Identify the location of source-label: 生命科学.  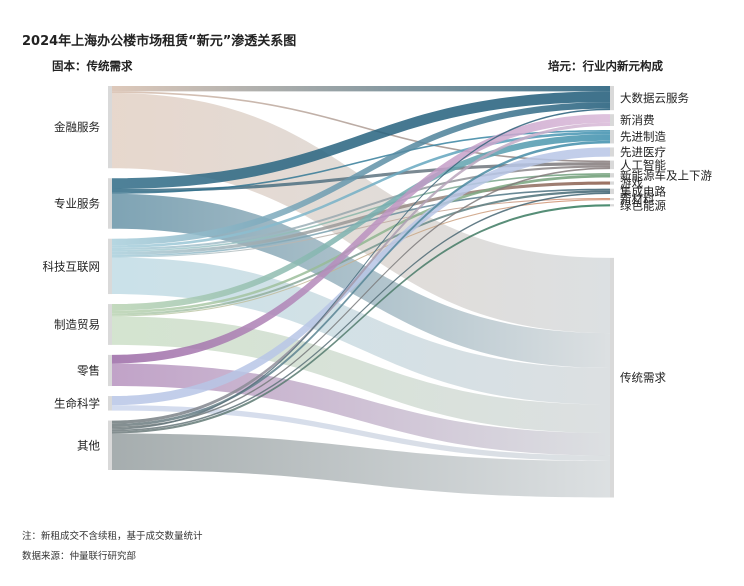
(77, 403).